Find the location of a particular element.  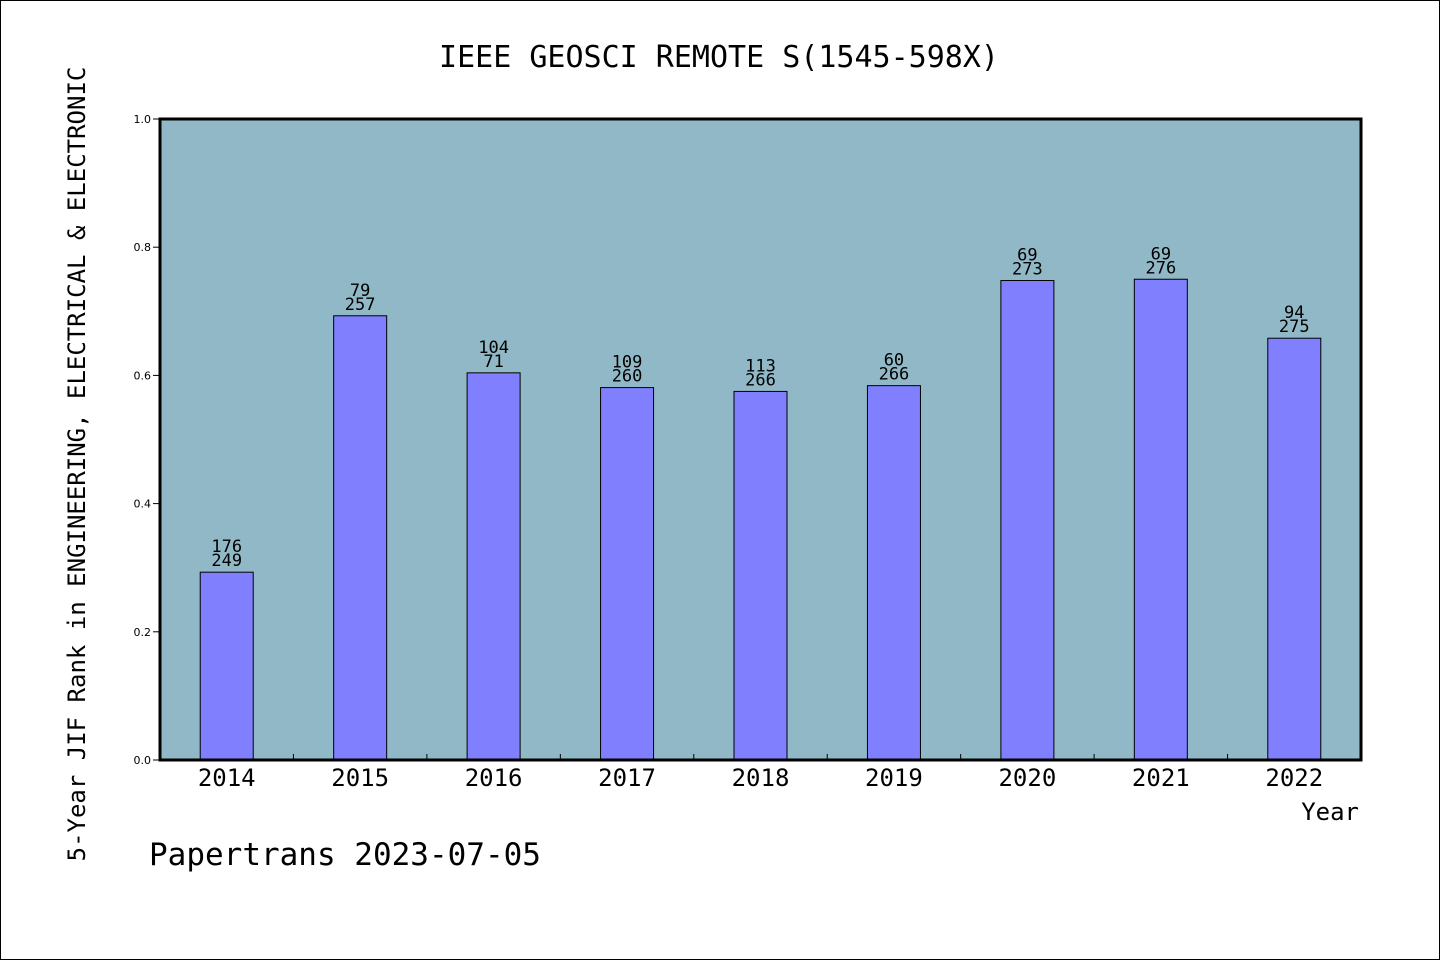

bar-label-bottom: 275 is located at coordinates (1294, 327).